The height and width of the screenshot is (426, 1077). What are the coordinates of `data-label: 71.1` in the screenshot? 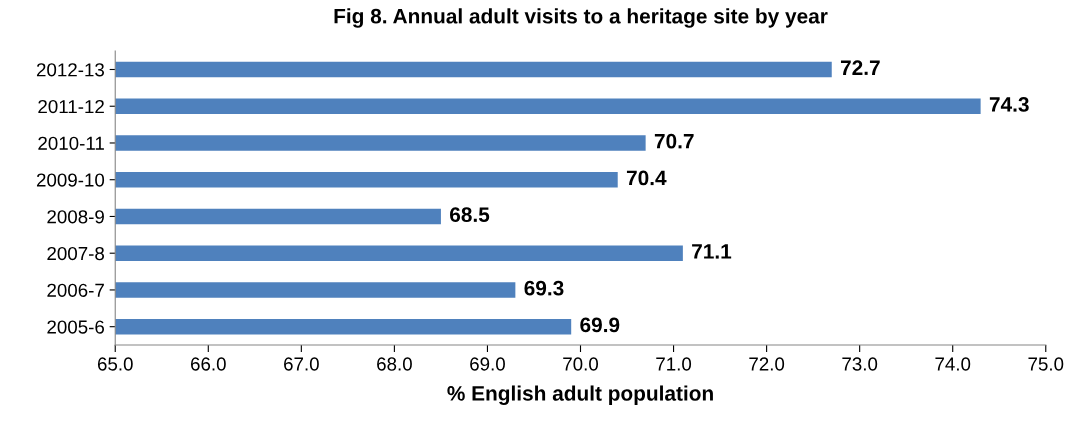 It's located at (712, 251).